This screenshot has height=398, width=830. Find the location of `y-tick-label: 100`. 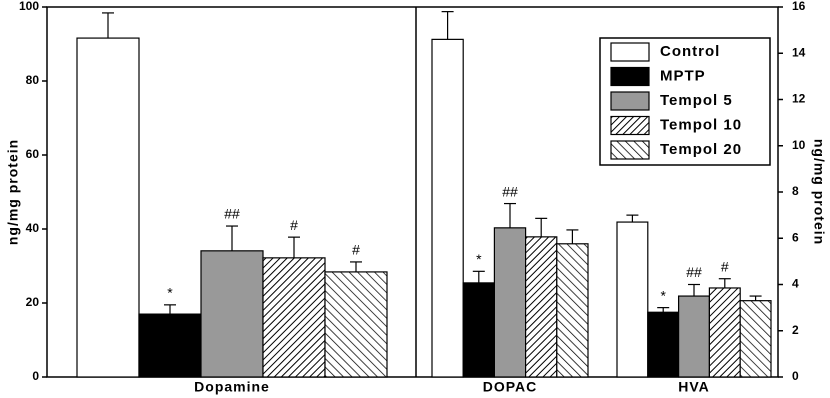

y-tick-label: 100 is located at coordinates (29, 6).